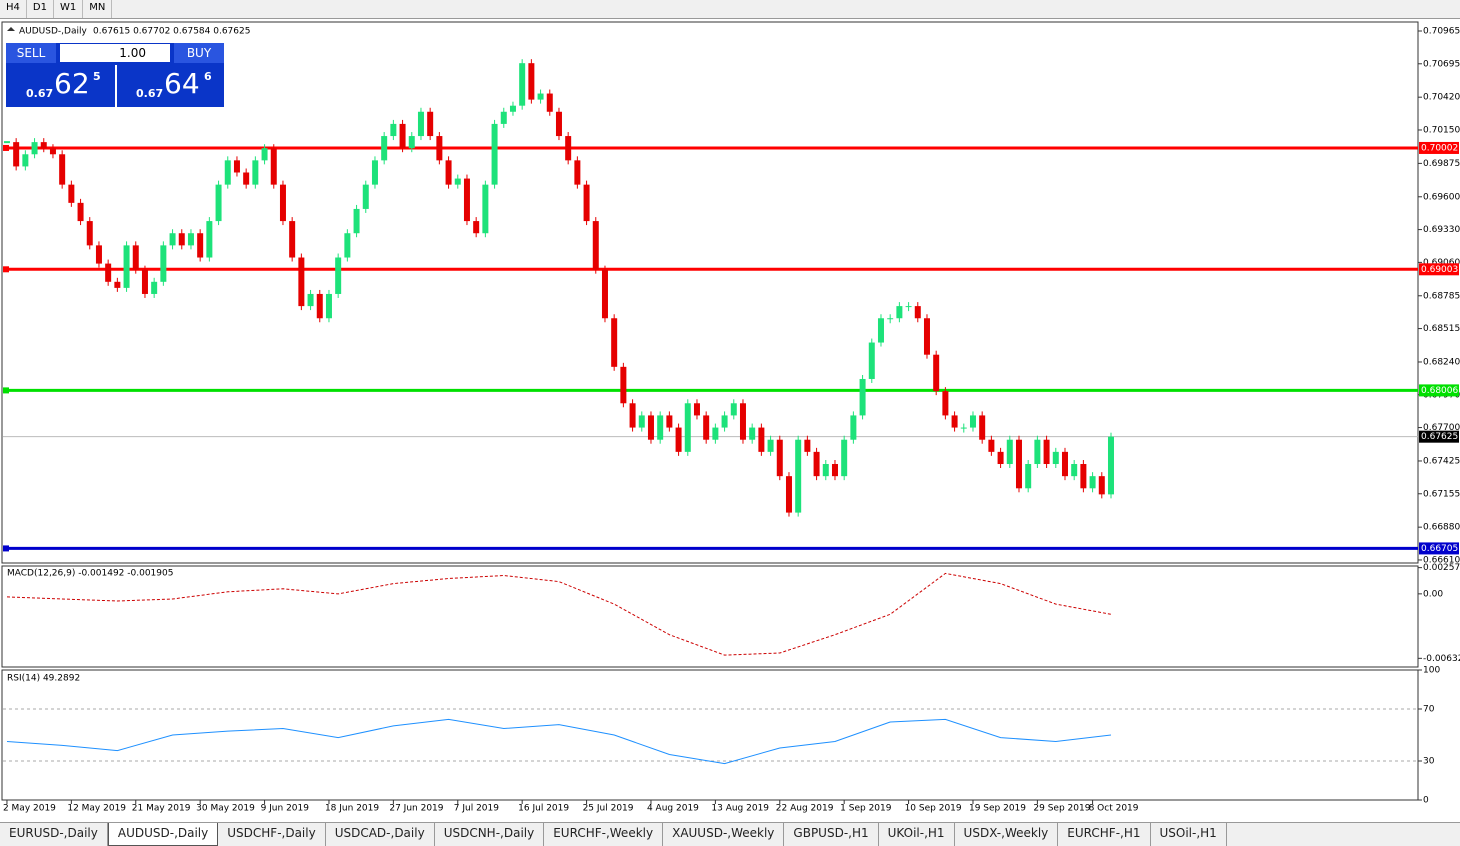 Image resolution: width=1460 pixels, height=846 pixels. I want to click on x-tick-label: 19 Sep 2019, so click(997, 809).